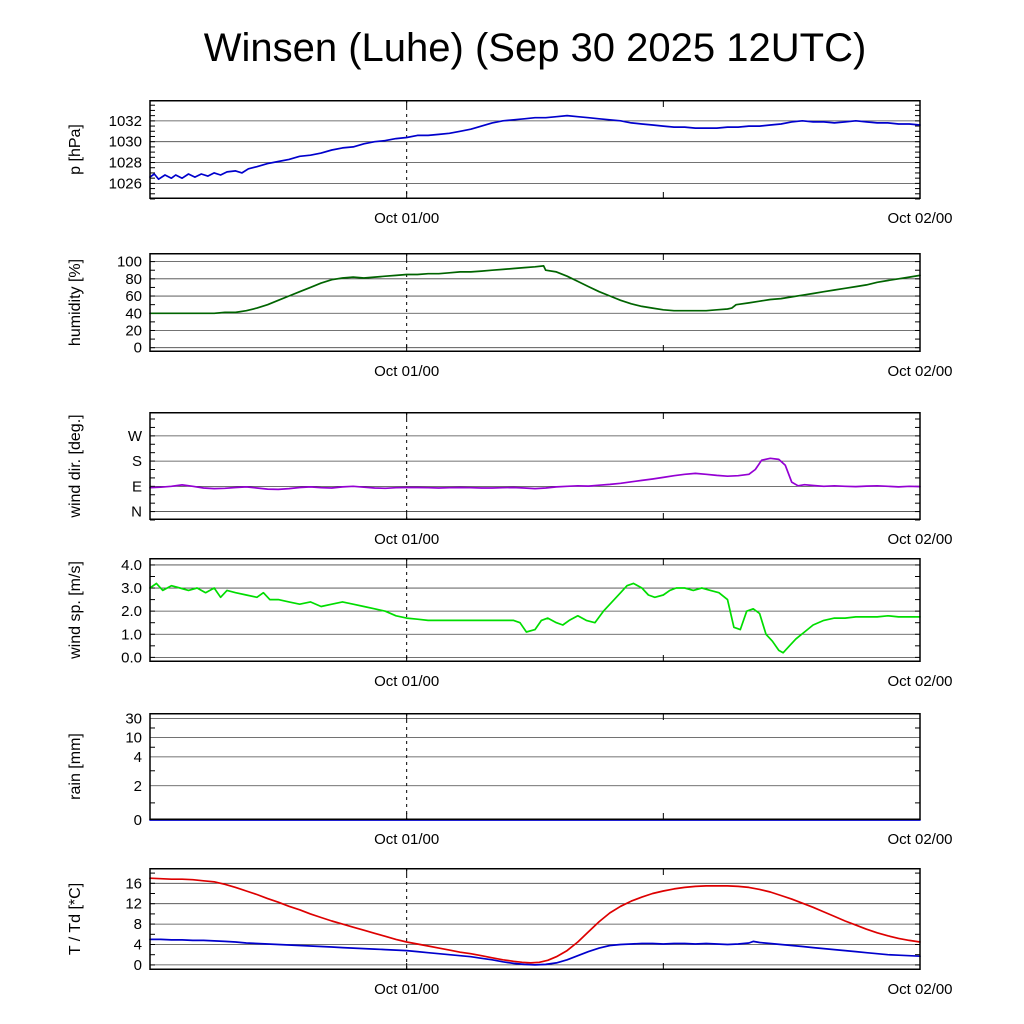  What do you see at coordinates (535, 290) in the screenshot?
I see `series-humidity` at bounding box center [535, 290].